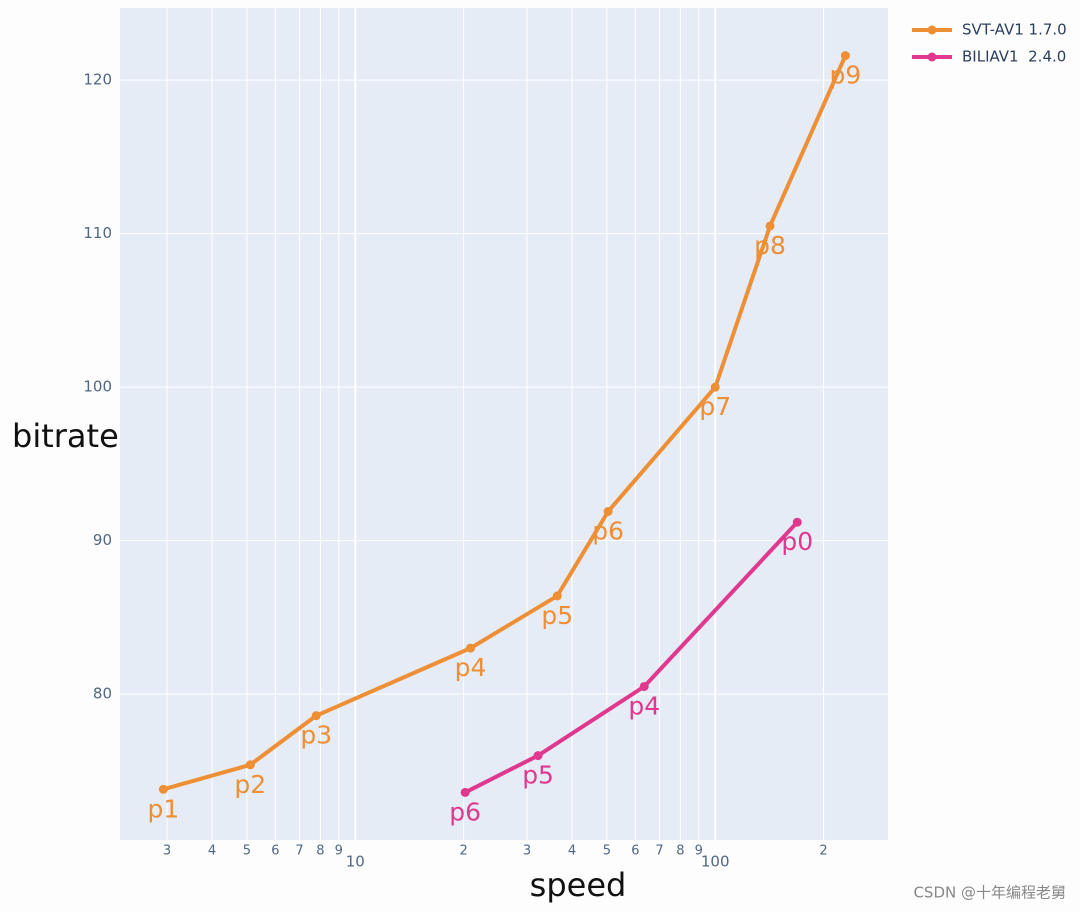 The width and height of the screenshot is (1080, 912). Describe the element at coordinates (250, 784) in the screenshot. I see `point-label: p2` at that location.